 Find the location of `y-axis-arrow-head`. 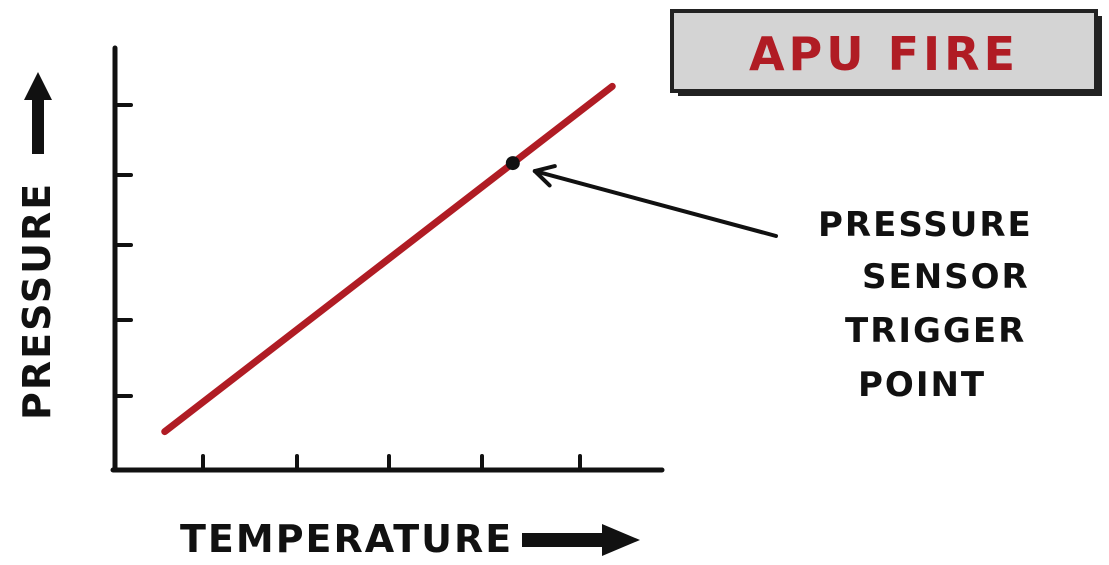

y-axis-arrow-head is located at coordinates (38, 86).